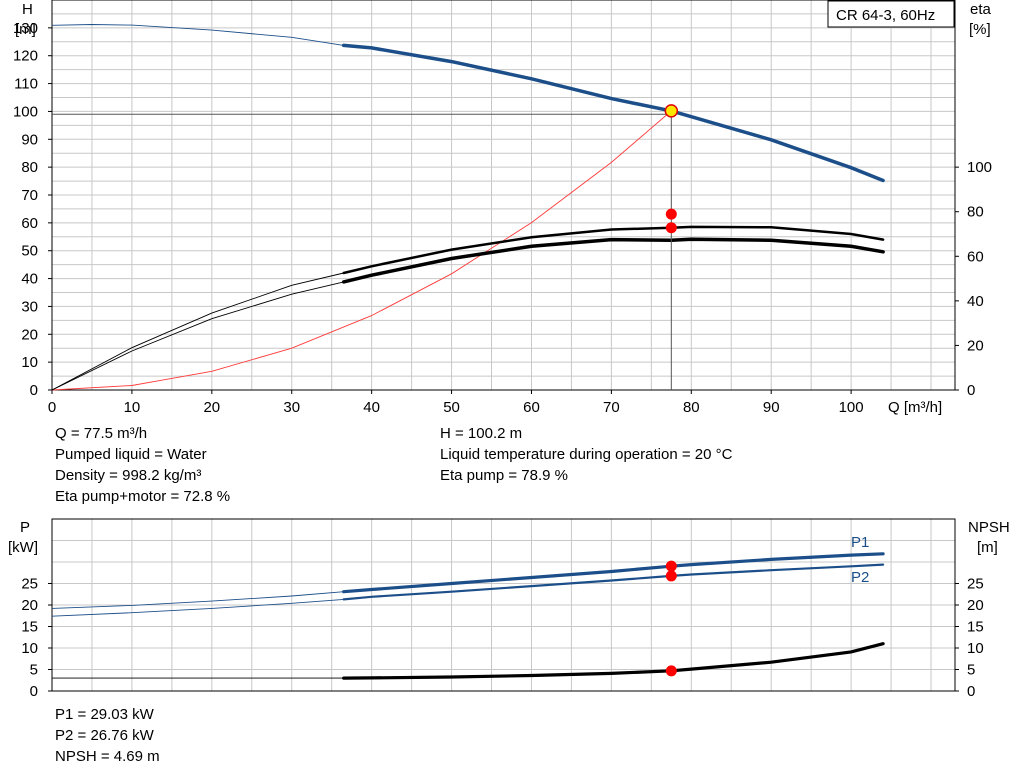 Image resolution: width=1024 pixels, height=781 pixels. I want to click on h-tick-label: 90, so click(29, 139).